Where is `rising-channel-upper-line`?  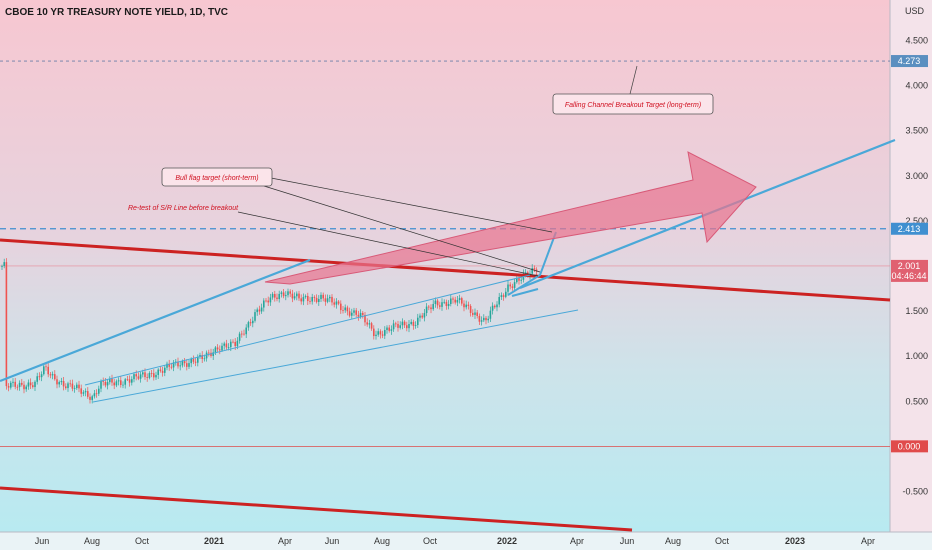 rising-channel-upper-line is located at coordinates (307, 330).